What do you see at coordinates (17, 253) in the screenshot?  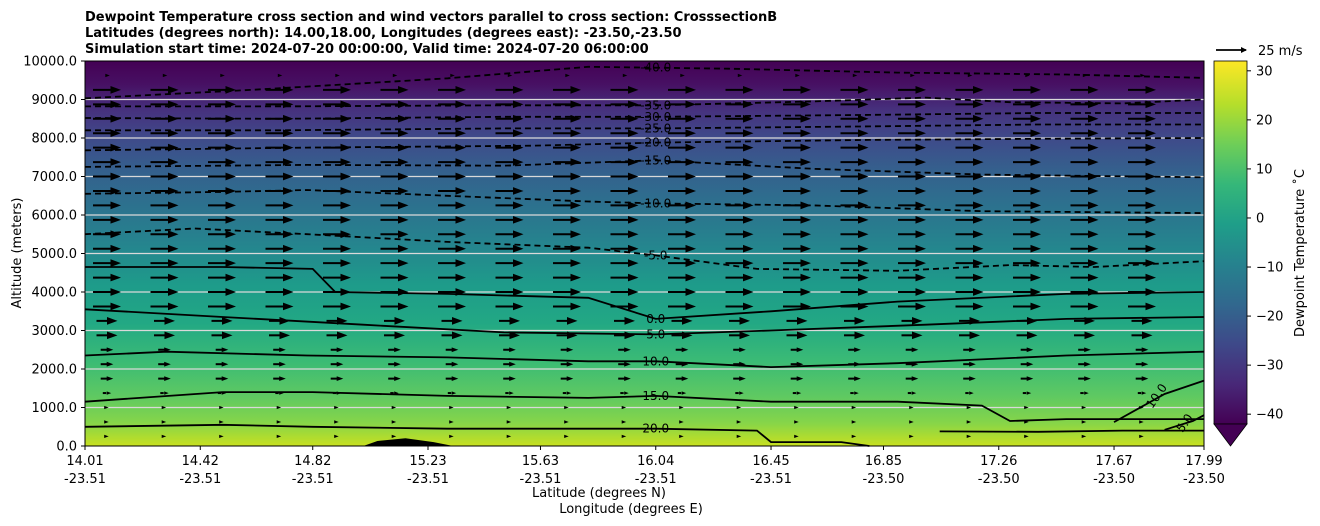 I see `y-axis-label: Altitude (meters)` at bounding box center [17, 253].